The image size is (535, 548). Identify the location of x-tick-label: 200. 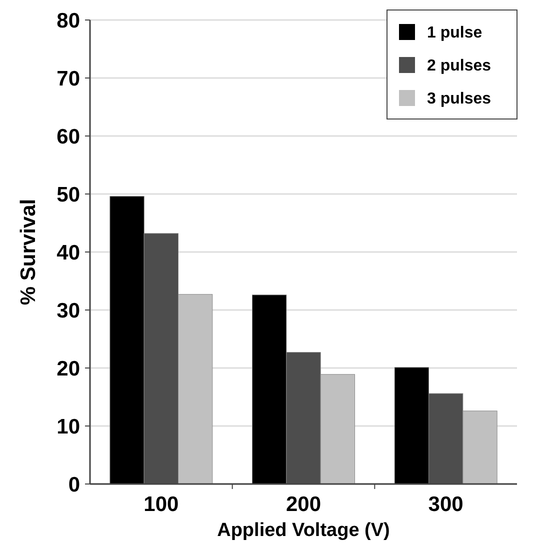
(304, 504).